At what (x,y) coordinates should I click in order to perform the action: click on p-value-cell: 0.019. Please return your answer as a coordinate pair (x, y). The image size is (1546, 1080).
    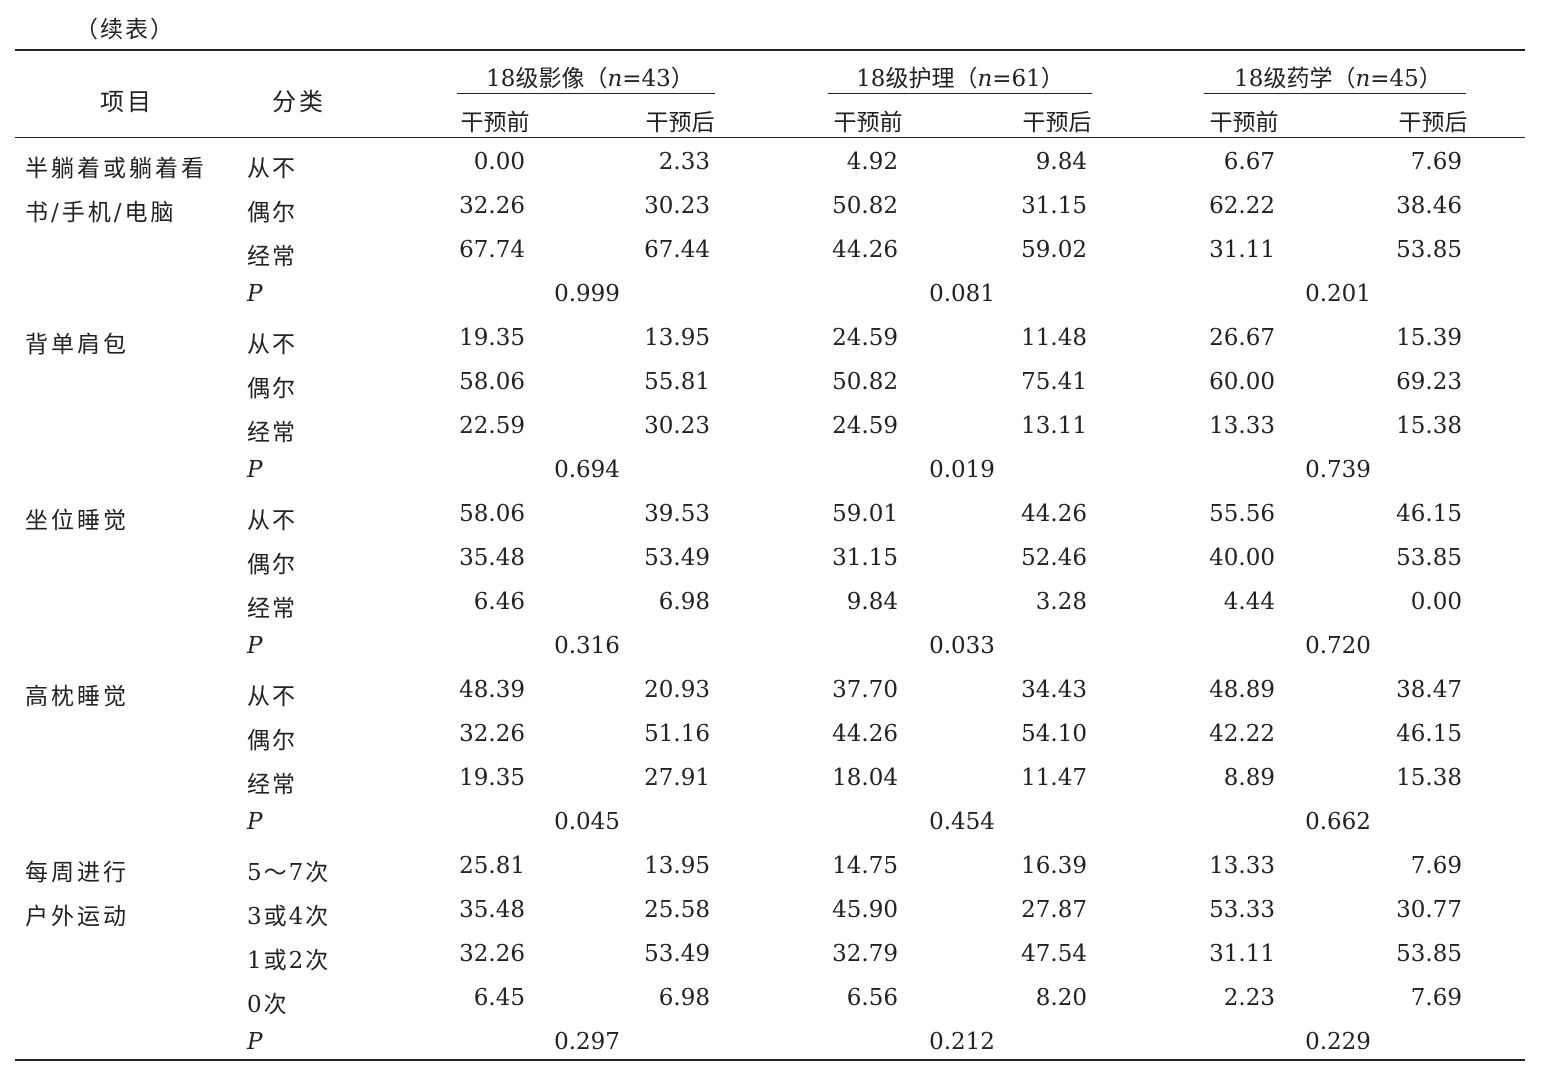
    Looking at the image, I should click on (962, 470).